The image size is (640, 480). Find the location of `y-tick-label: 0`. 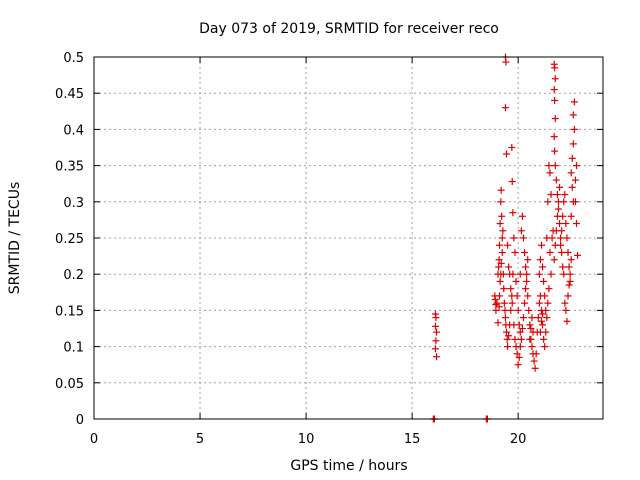

y-tick-label: 0 is located at coordinates (80, 420).